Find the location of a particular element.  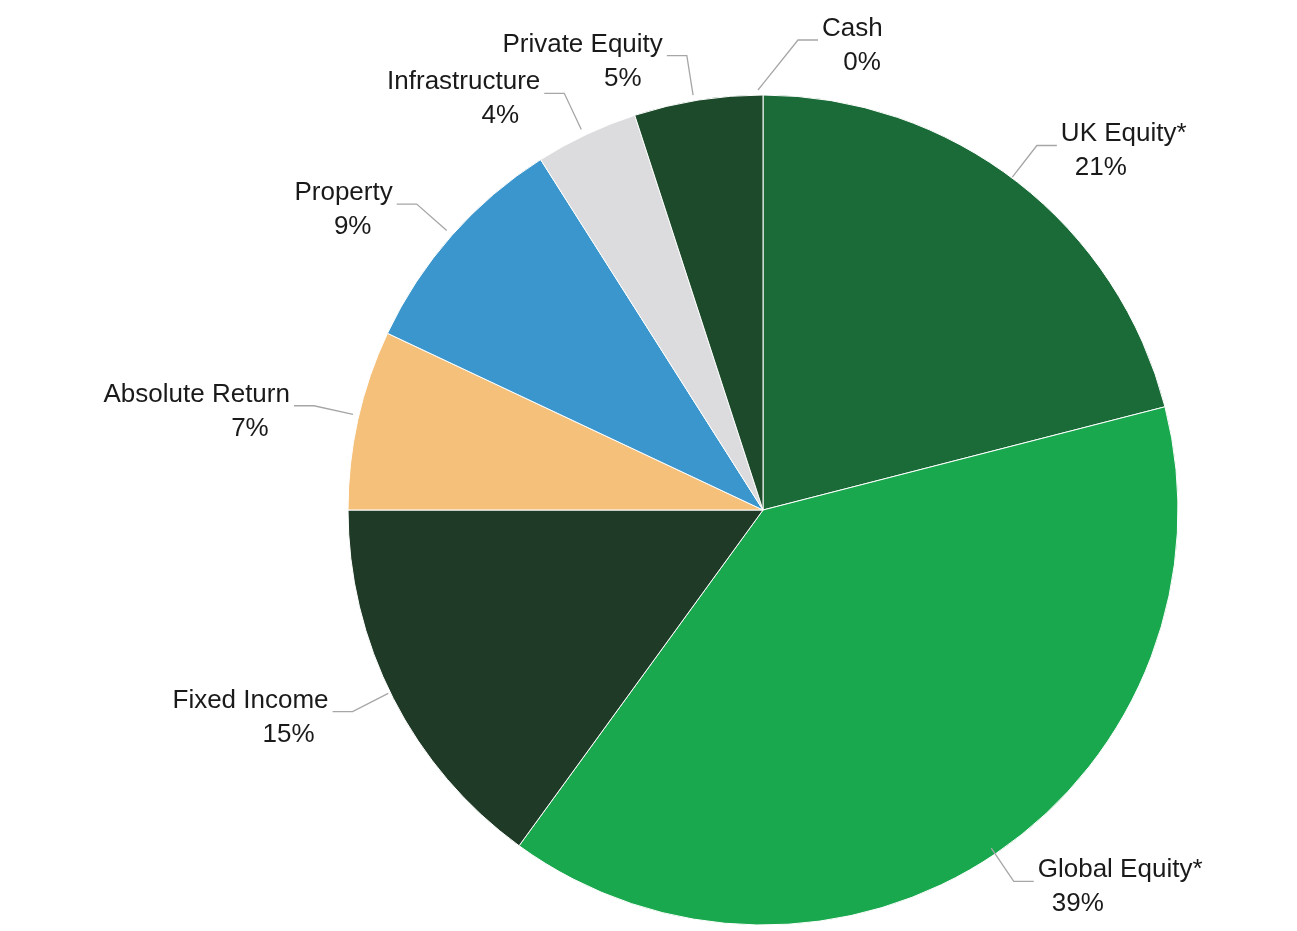

data-label: 21% is located at coordinates (1100, 166).